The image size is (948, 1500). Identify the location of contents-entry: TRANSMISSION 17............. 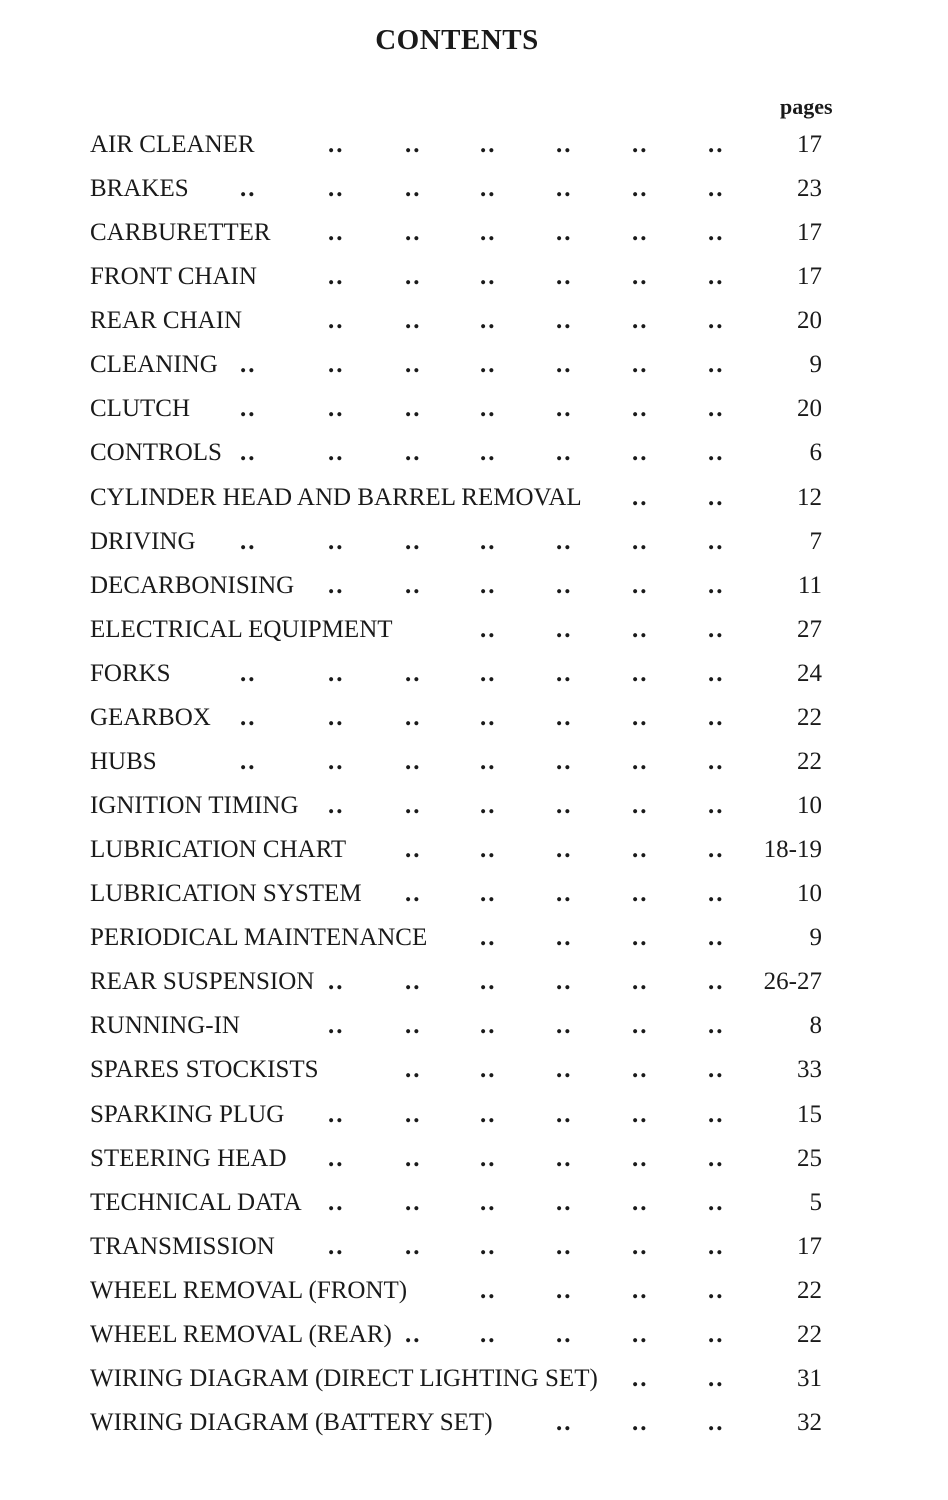
(470, 1253).